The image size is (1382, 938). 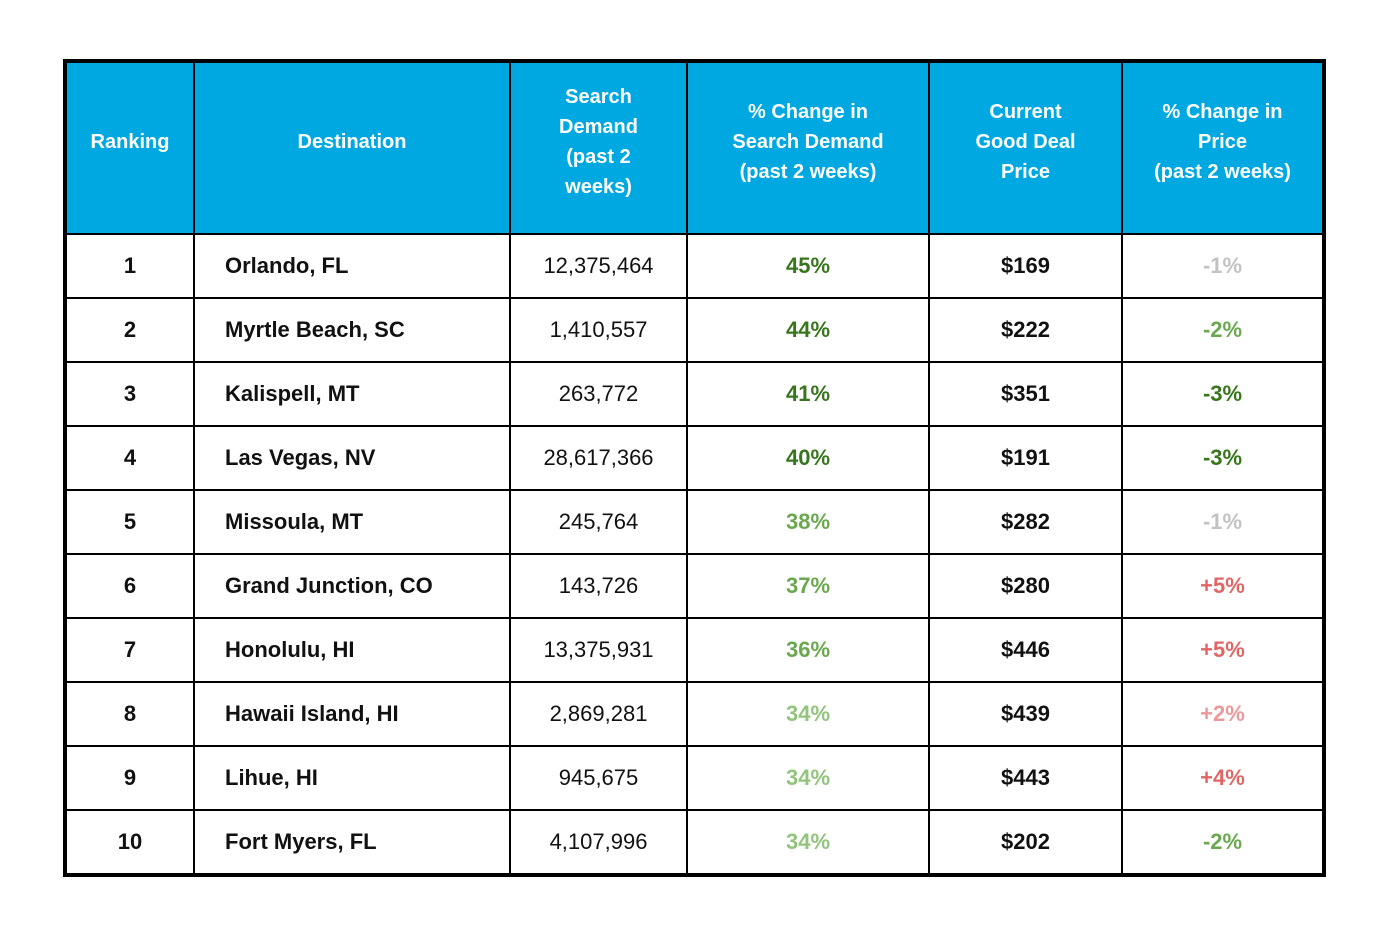 I want to click on search-demand-change-cell: 36%, so click(x=808, y=650).